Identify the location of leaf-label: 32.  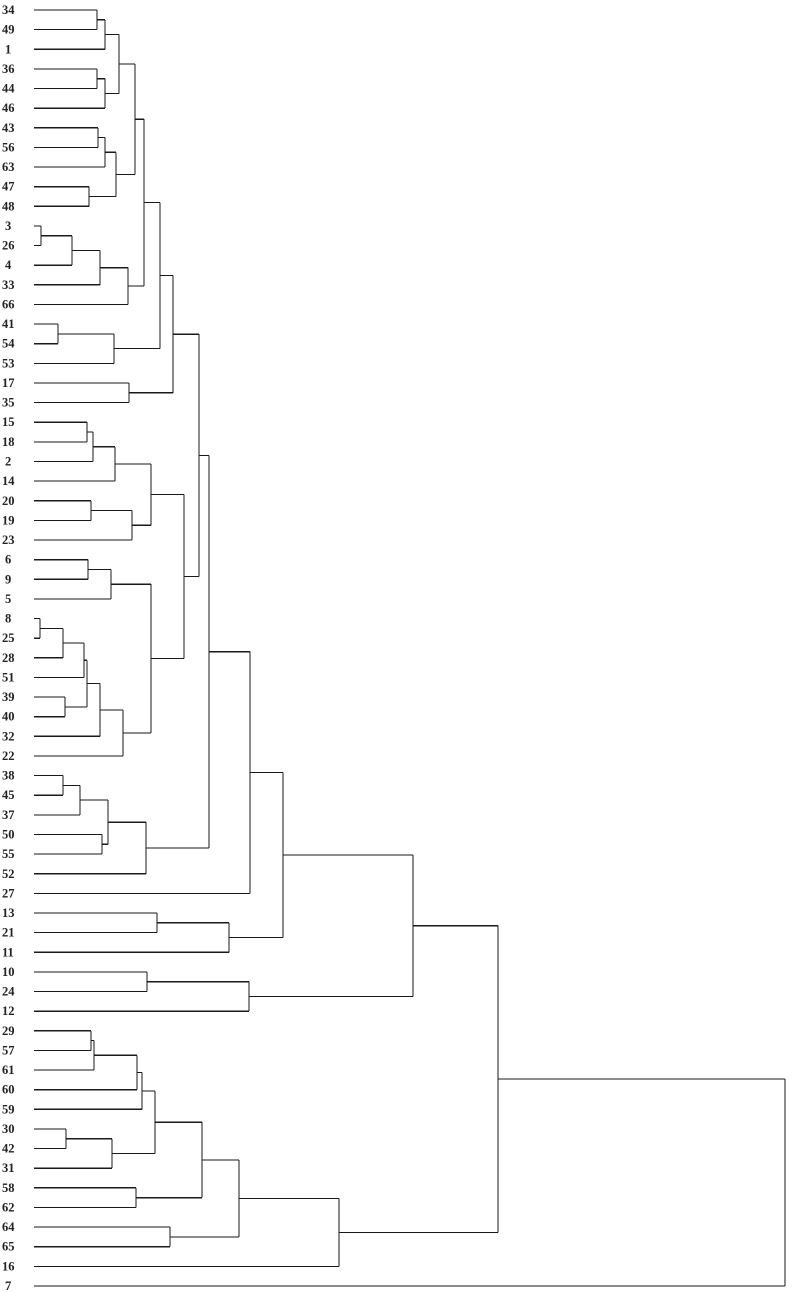
(8, 736).